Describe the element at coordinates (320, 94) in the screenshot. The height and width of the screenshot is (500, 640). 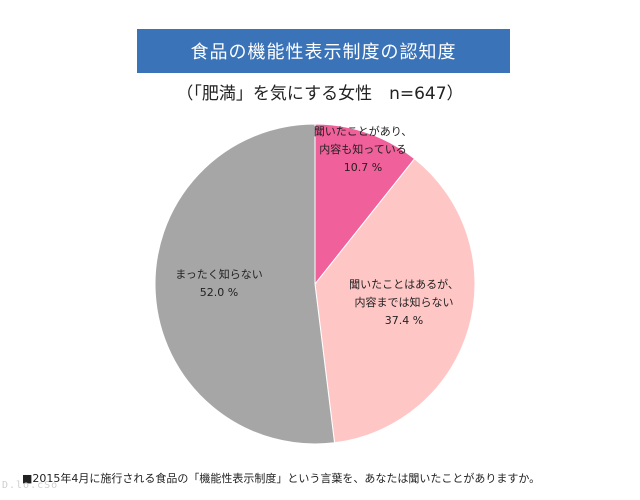
I see `chart-subtitle: （「肥満」を気にする女性 n=647）` at that location.